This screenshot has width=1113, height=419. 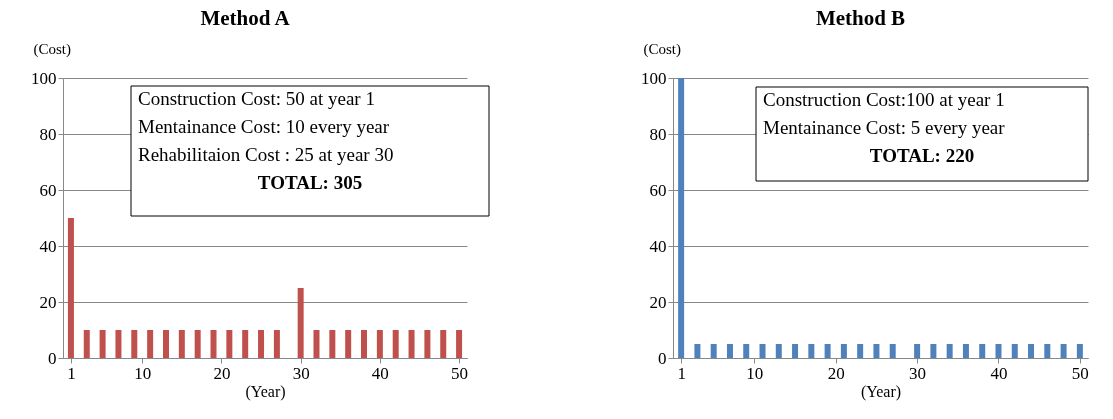 I want to click on annotation: Construction Cost:100 at year 1, so click(x=884, y=99).